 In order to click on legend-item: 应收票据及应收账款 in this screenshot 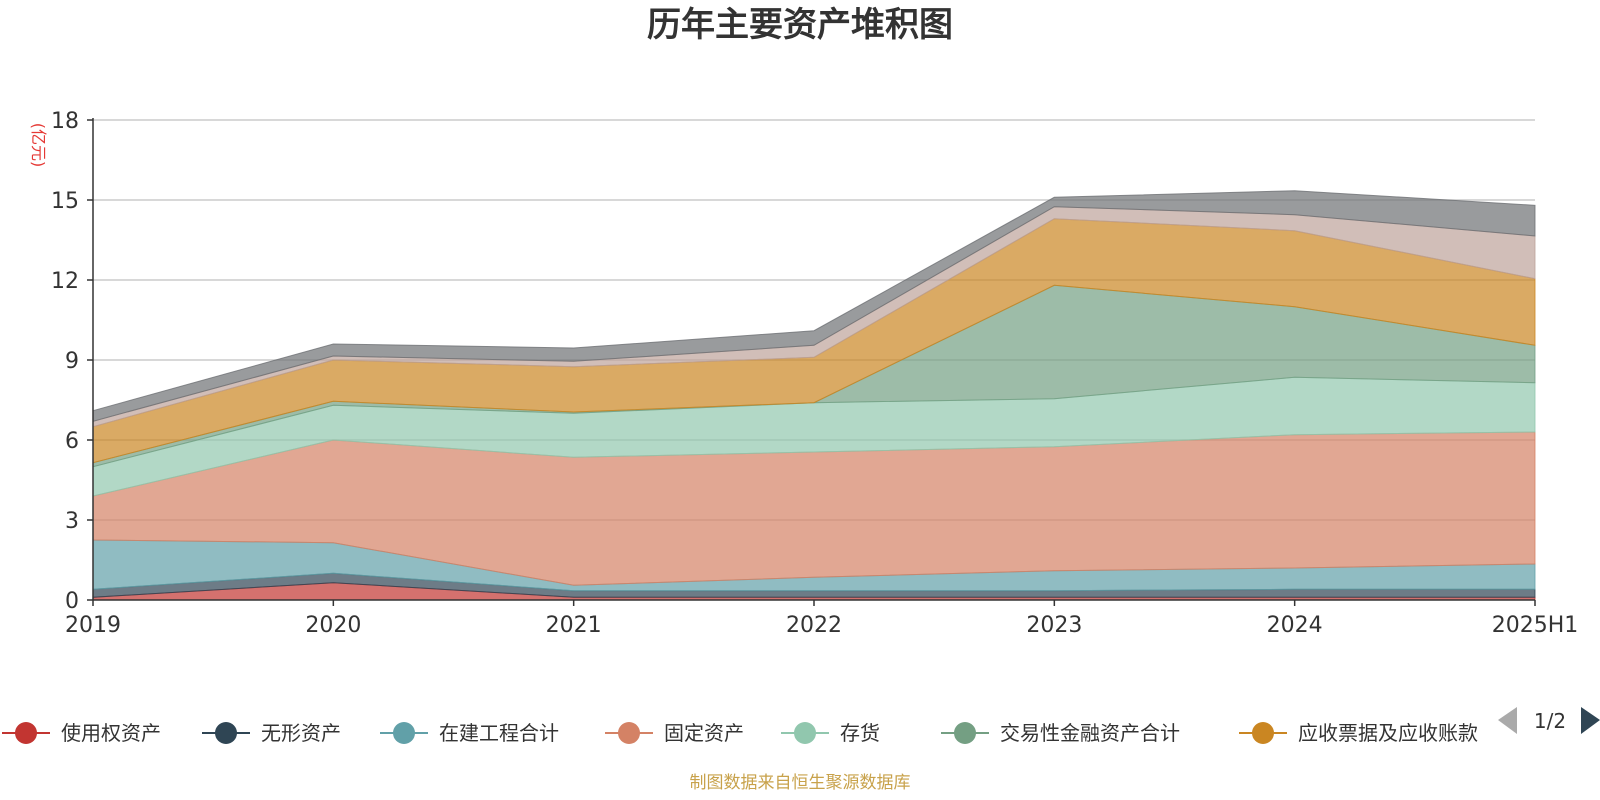, I will do `click(1358, 733)`.